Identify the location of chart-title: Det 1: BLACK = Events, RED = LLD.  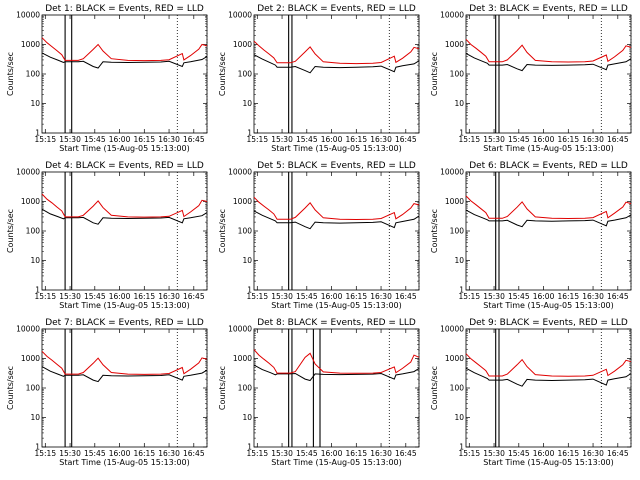
(124, 9).